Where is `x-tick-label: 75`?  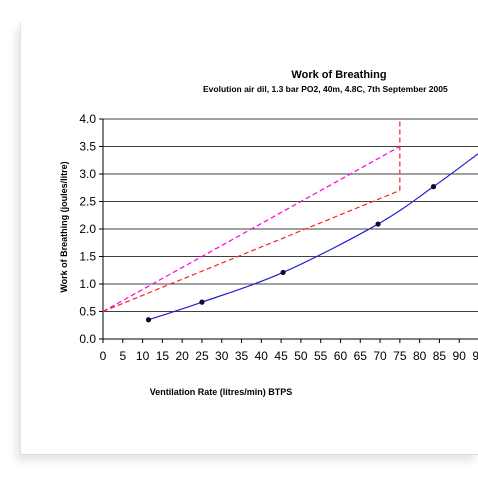
x-tick-label: 75 is located at coordinates (400, 356).